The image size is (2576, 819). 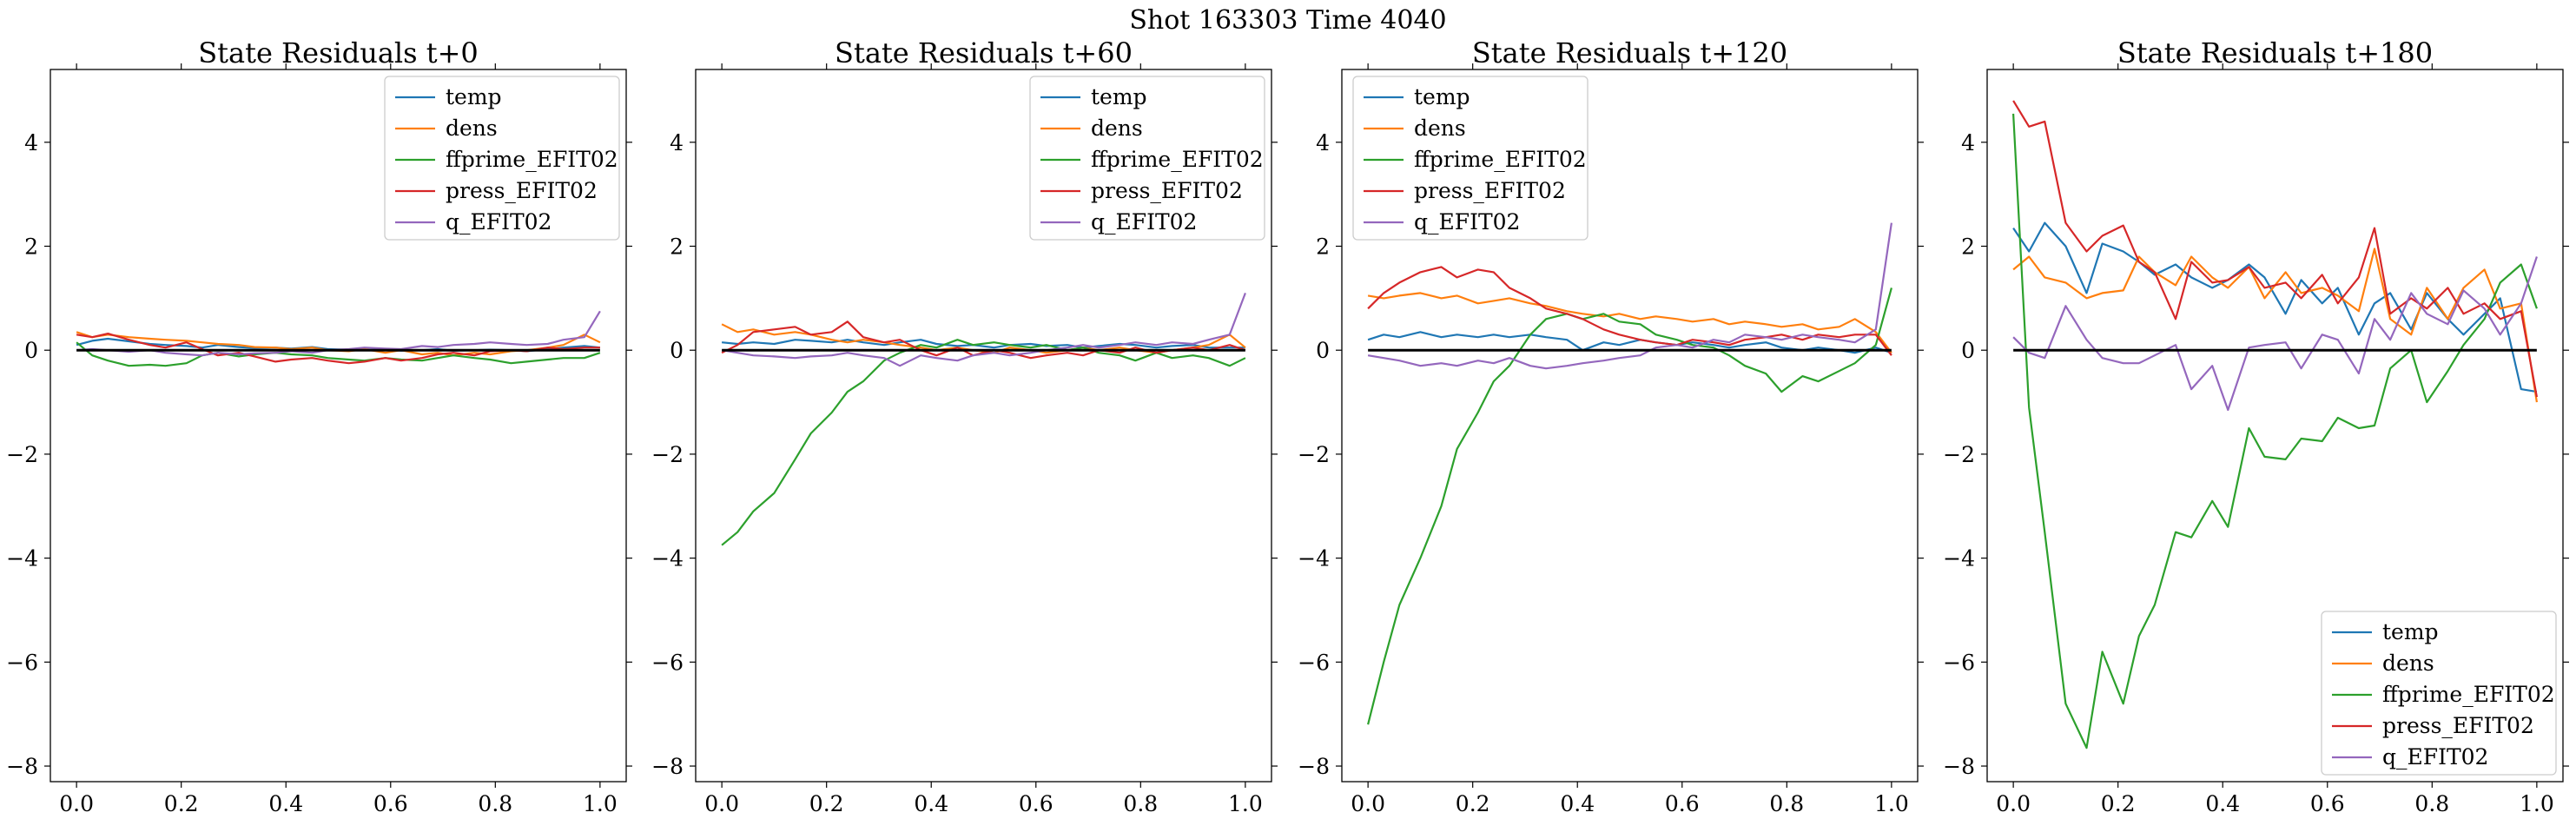 What do you see at coordinates (984, 52) in the screenshot?
I see `panel-title: State Residuals t+60` at bounding box center [984, 52].